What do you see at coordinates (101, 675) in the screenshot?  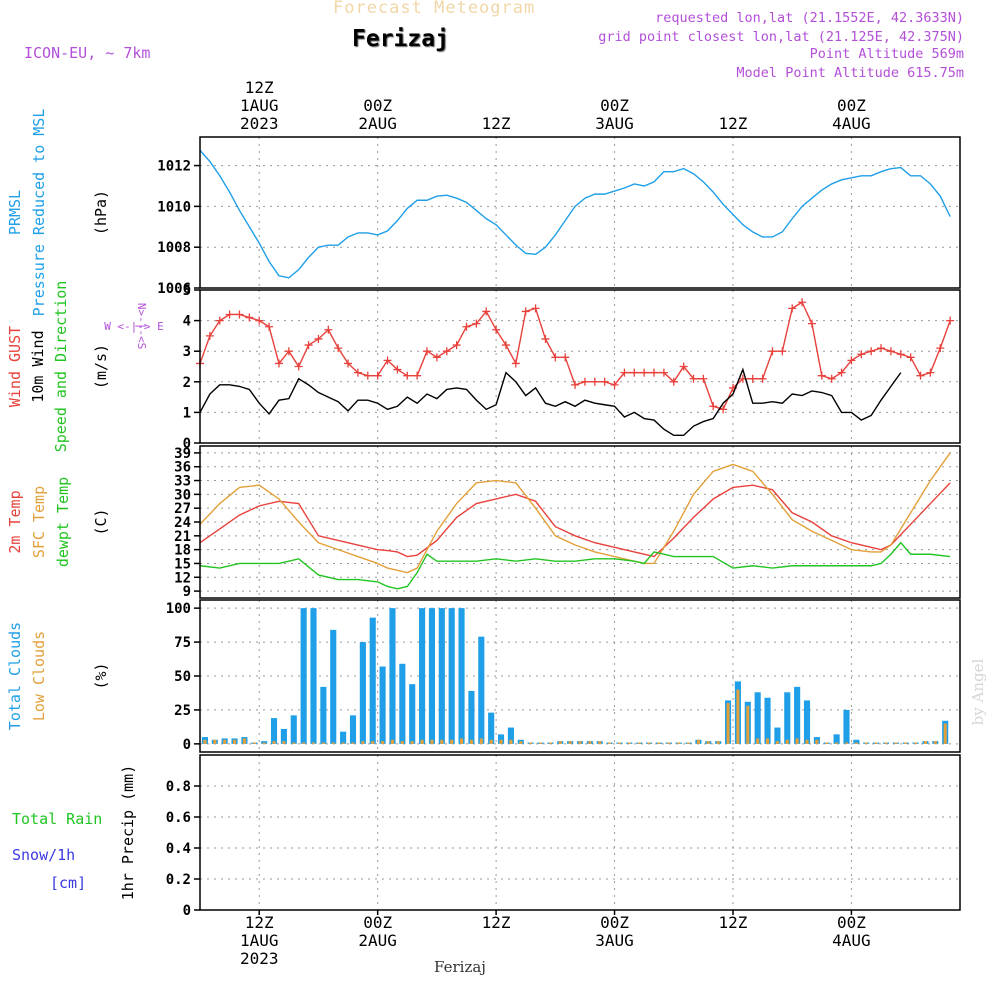 I see `ylabel: (%)` at bounding box center [101, 675].